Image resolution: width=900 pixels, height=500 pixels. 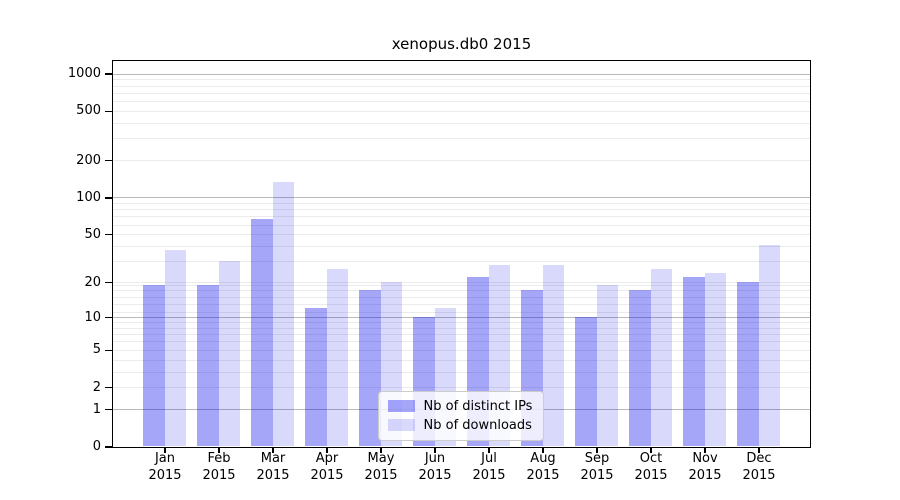 I want to click on x-axis-tick-label: Sep 2015, so click(x=597, y=467).